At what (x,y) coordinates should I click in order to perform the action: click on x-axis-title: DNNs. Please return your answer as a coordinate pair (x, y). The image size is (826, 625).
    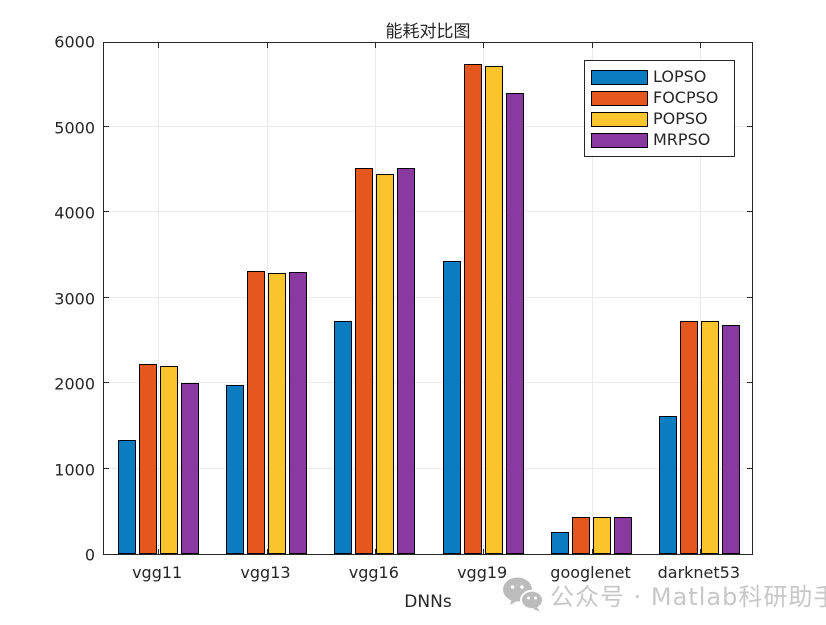
    Looking at the image, I should click on (428, 602).